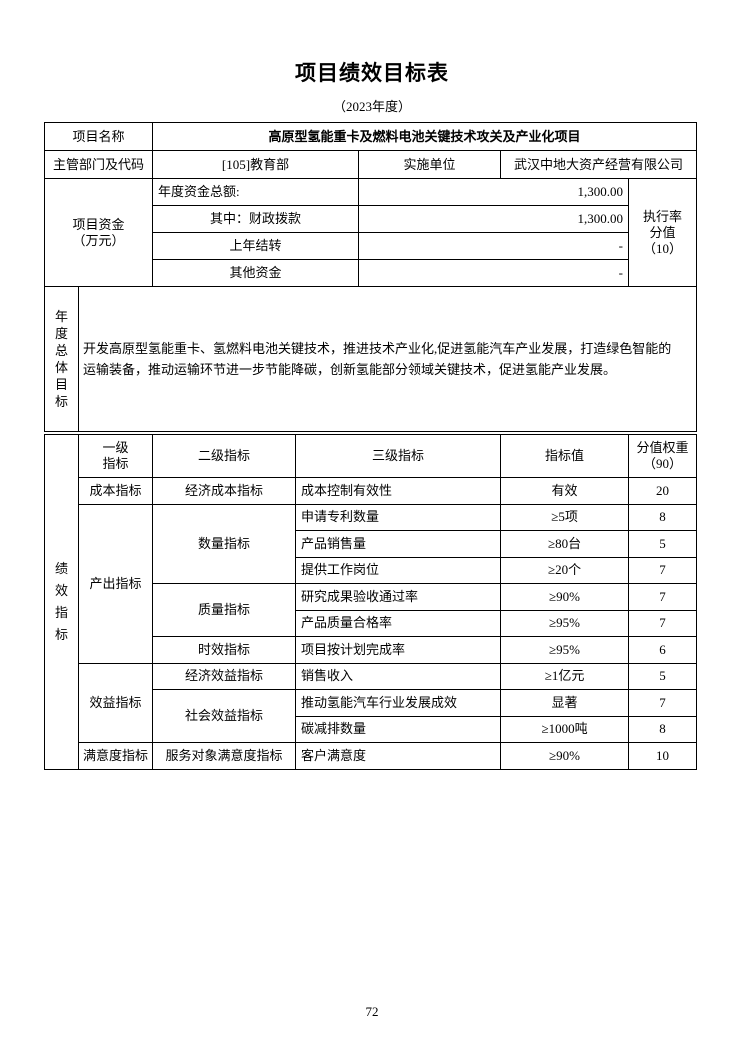  I want to click on execution-rate-score-label: 执行率 分值 （10）, so click(663, 232).